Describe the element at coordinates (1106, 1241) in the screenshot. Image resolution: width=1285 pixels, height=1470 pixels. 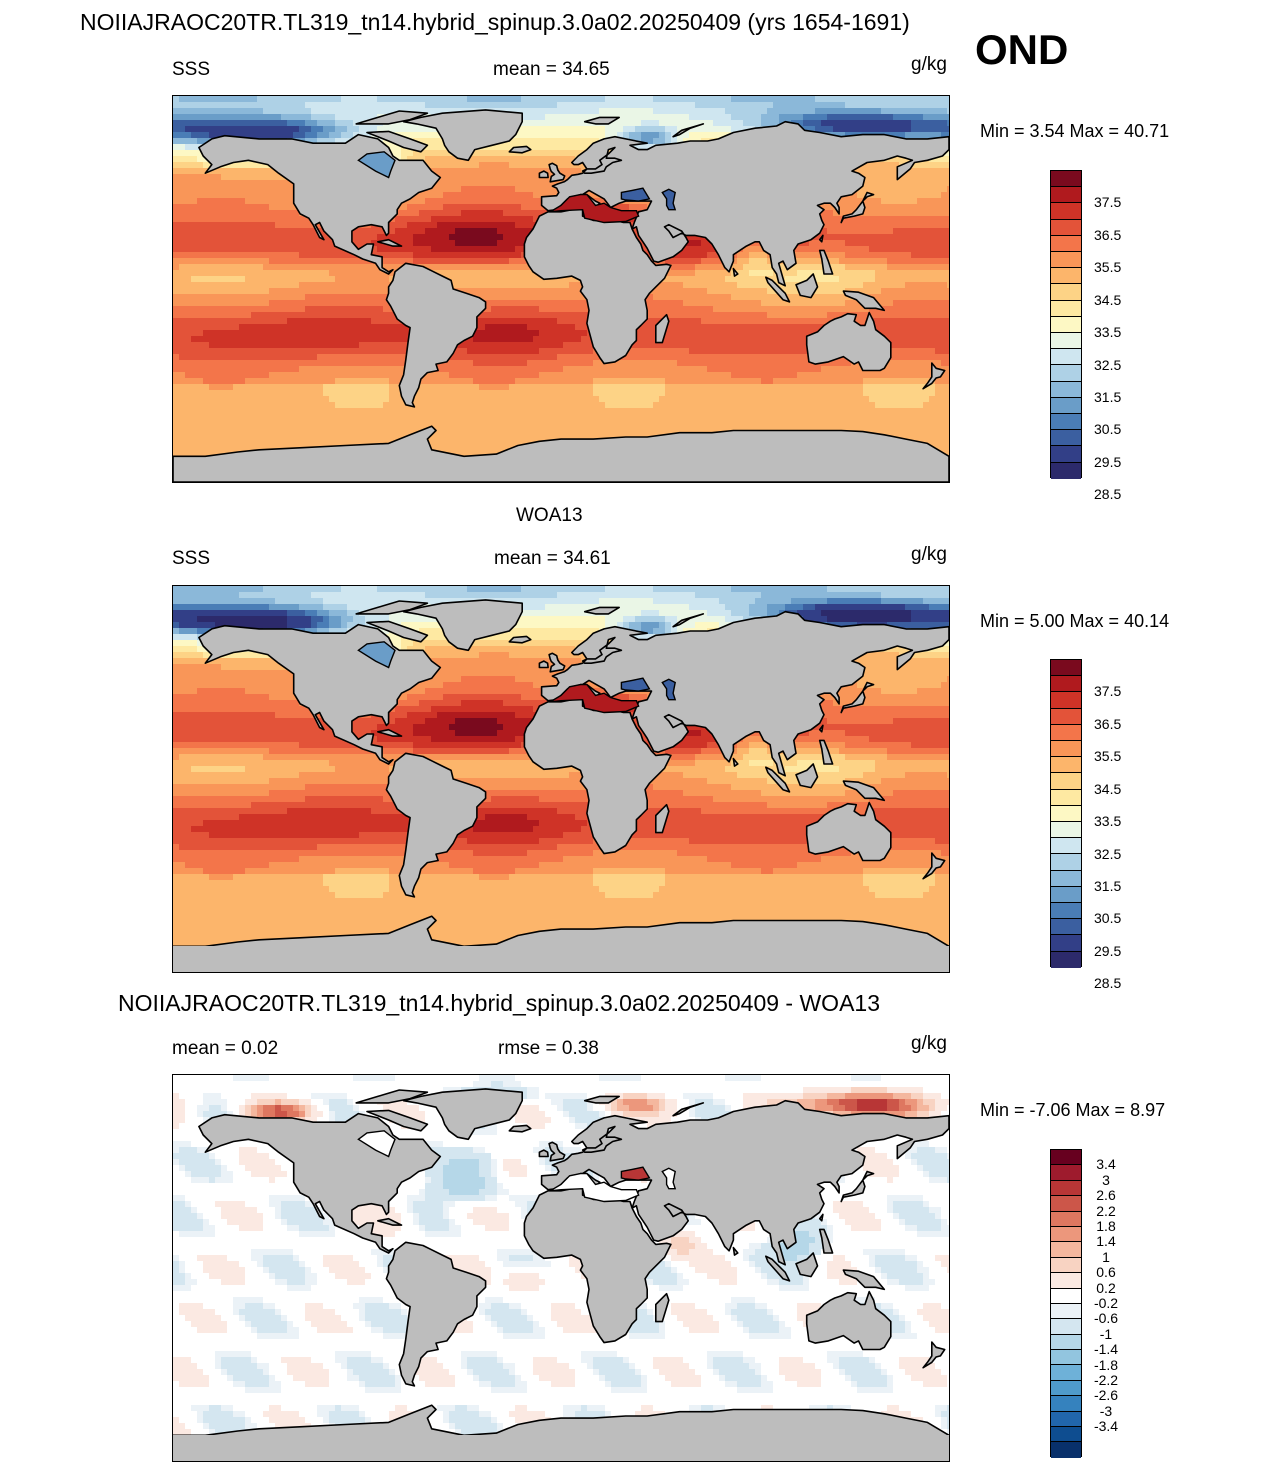
I see `colorbar-tick-label: 1.4` at that location.